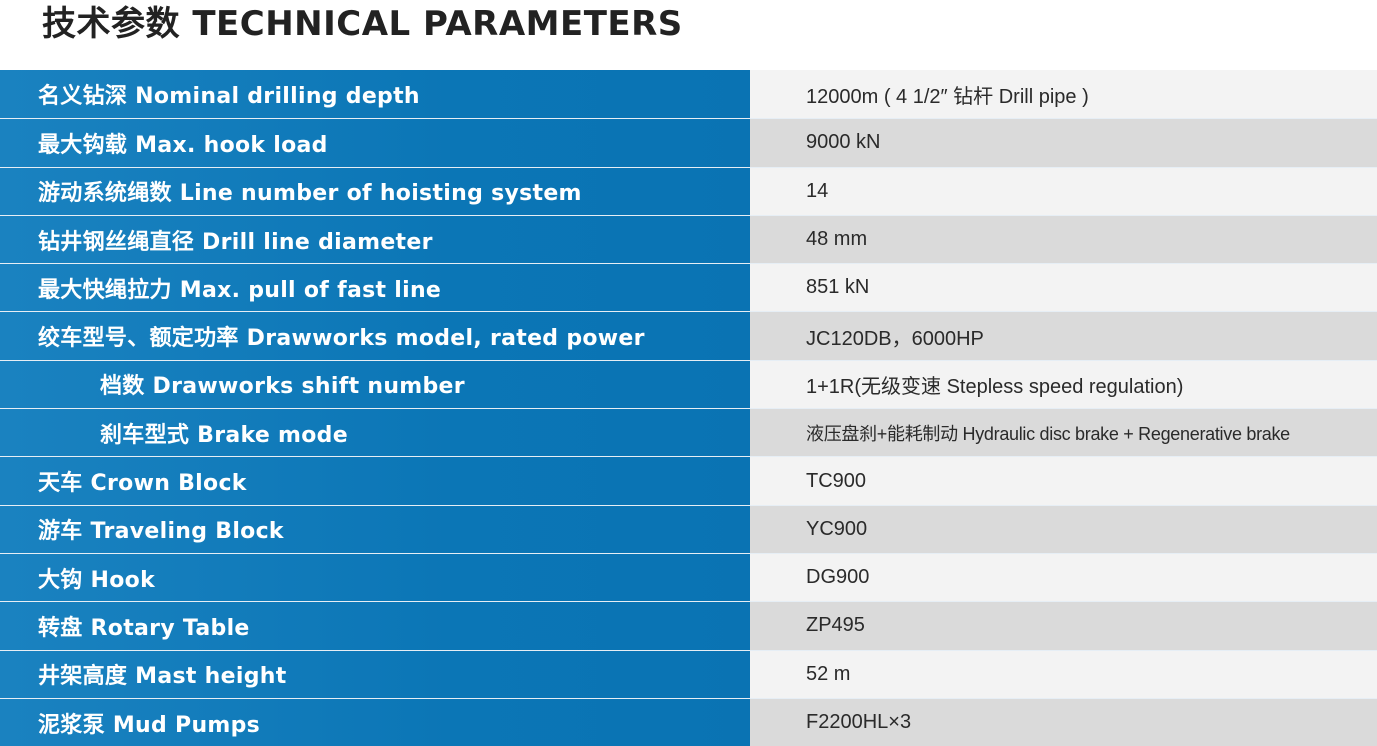 The height and width of the screenshot is (746, 1377). Describe the element at coordinates (1063, 336) in the screenshot. I see `param-value: JC120DB，6000HP` at that location.